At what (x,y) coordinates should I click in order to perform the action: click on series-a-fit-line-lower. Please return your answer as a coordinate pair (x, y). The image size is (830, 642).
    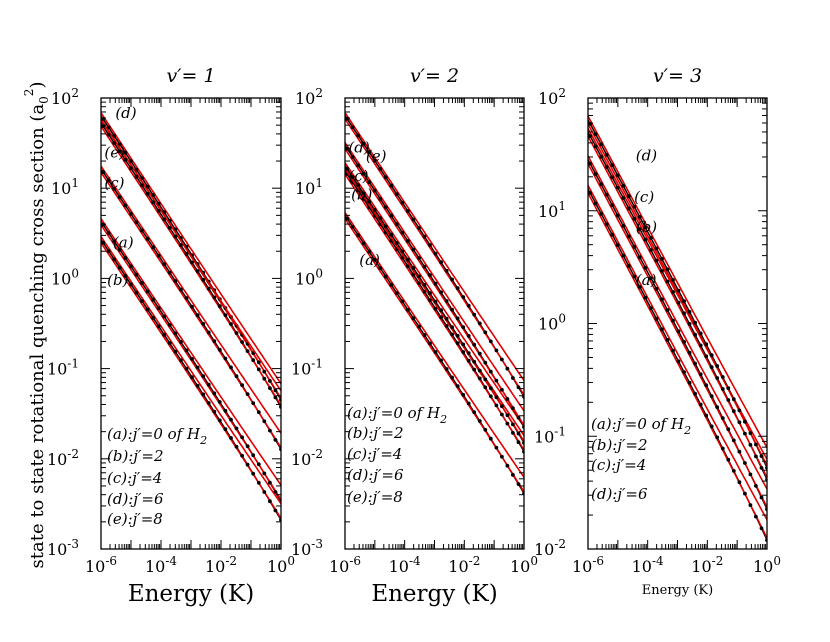
    Looking at the image, I should click on (434, 355).